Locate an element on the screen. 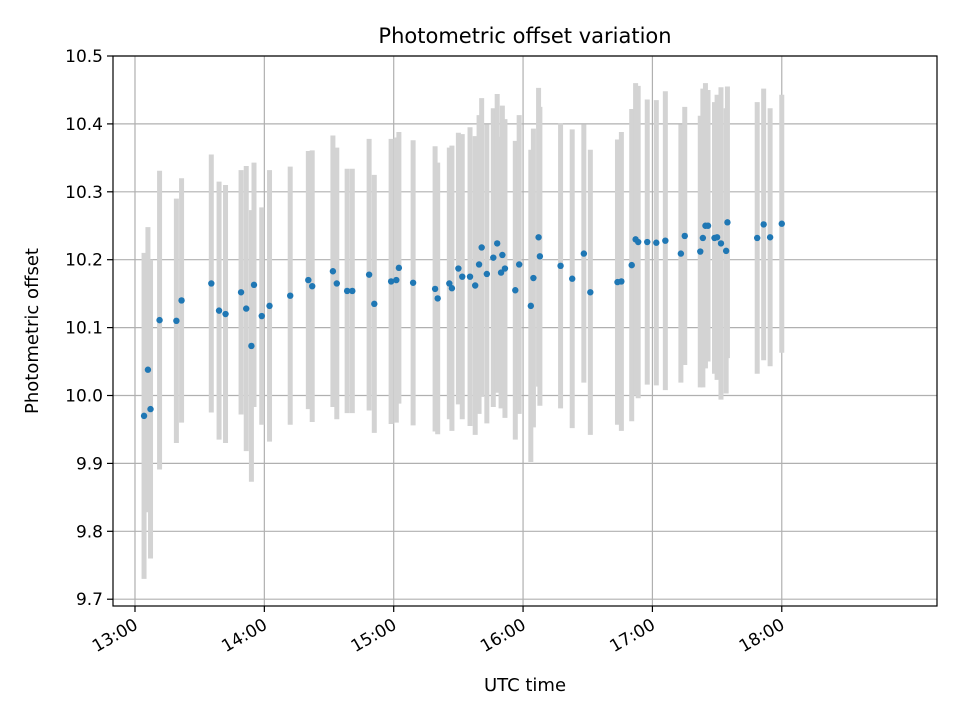 The image size is (960, 720). chart-title: Photometric offset variation is located at coordinates (524, 36).